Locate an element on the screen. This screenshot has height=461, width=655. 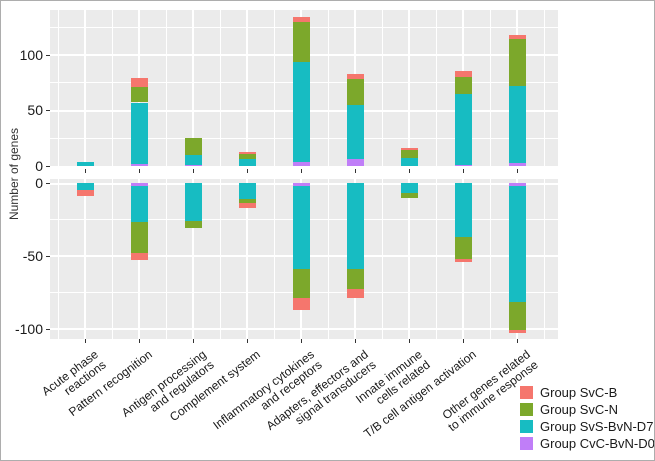
y-axis-title: Number of genes is located at coordinates (14, 174).